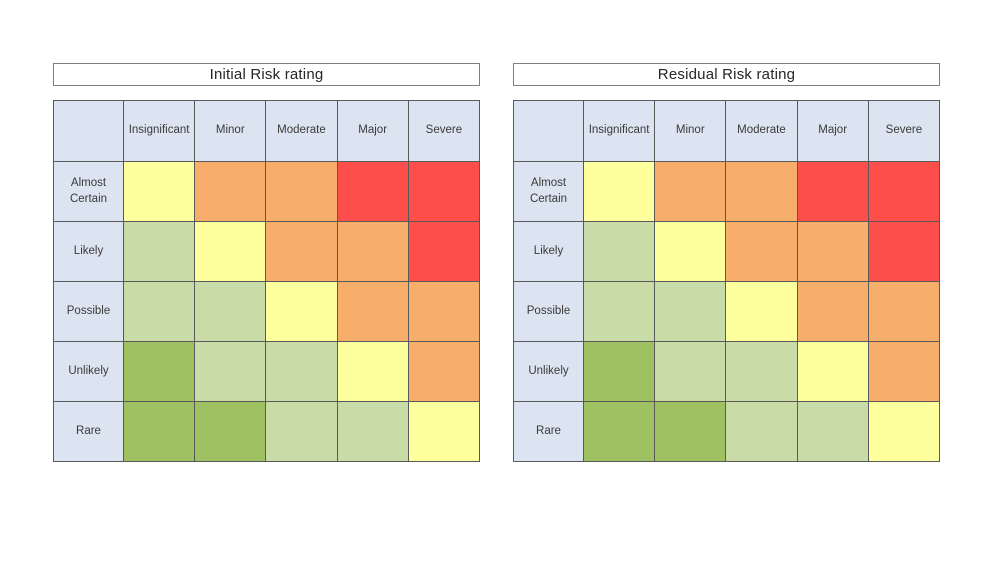  I want to click on initial-risk-title: Initial Risk rating, so click(266, 74).